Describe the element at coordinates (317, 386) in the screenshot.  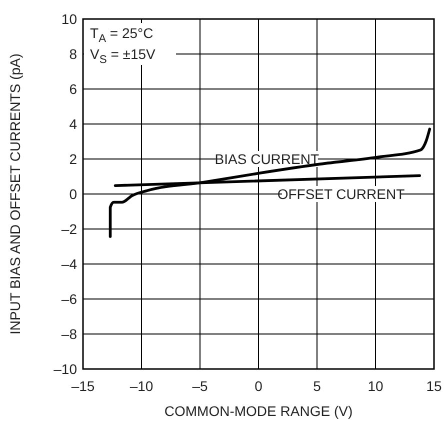
I see `x-tick-label: 5` at that location.